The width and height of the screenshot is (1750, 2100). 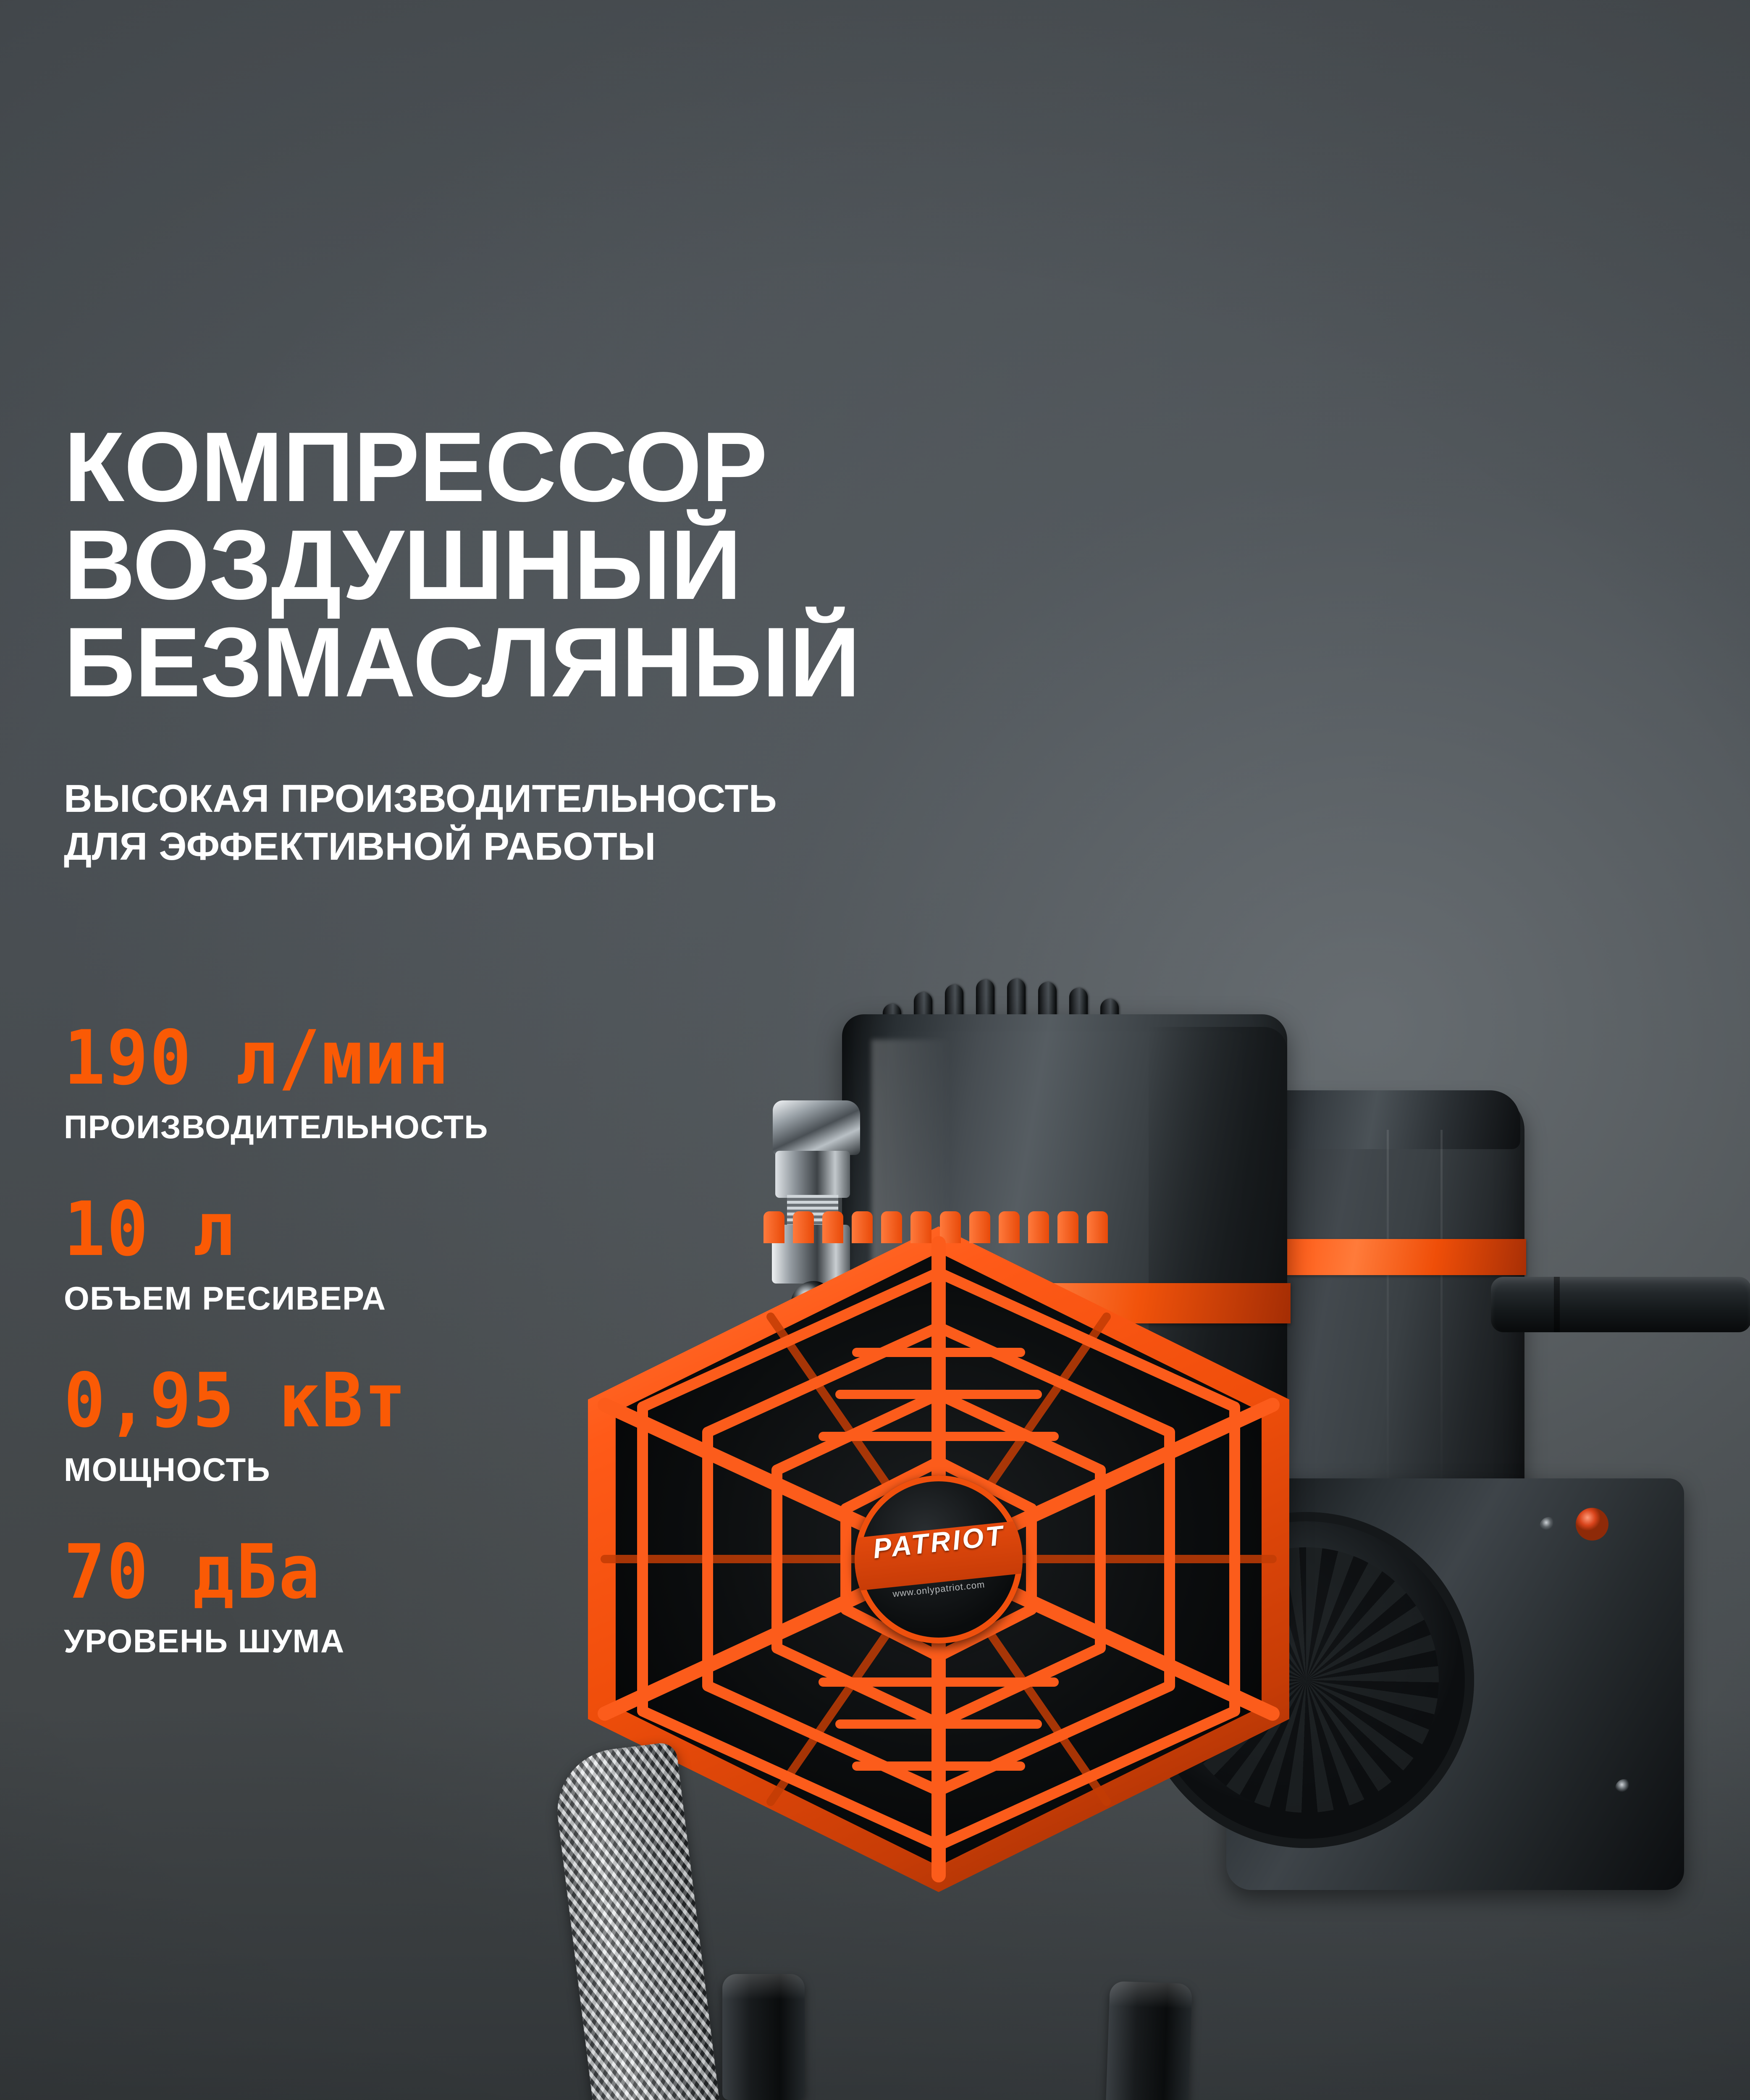 What do you see at coordinates (236, 1400) in the screenshot?
I see `spec-value: 0,95 кВт` at bounding box center [236, 1400].